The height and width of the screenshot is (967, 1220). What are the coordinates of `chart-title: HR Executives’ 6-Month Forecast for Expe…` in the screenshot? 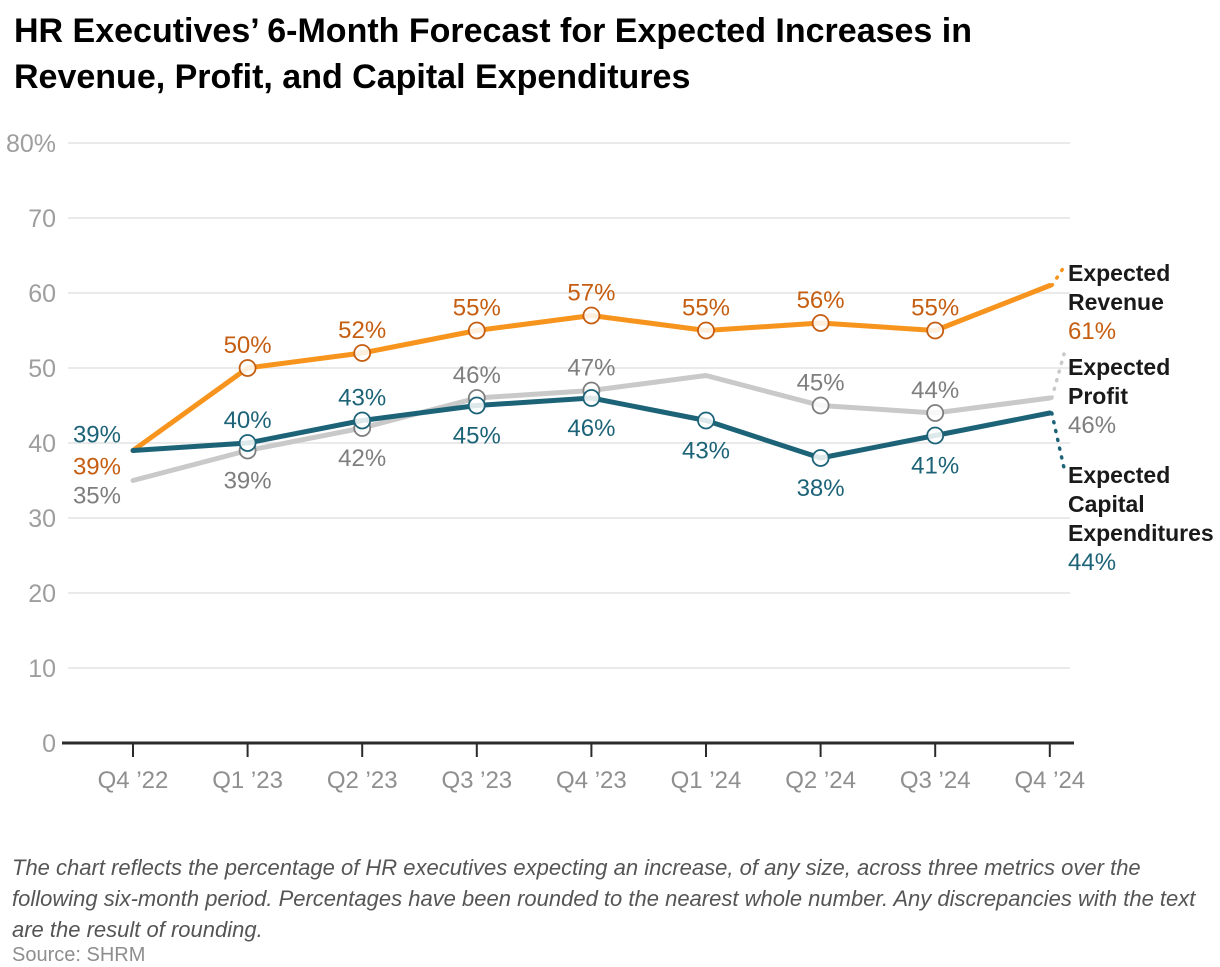 It's located at (614, 54).